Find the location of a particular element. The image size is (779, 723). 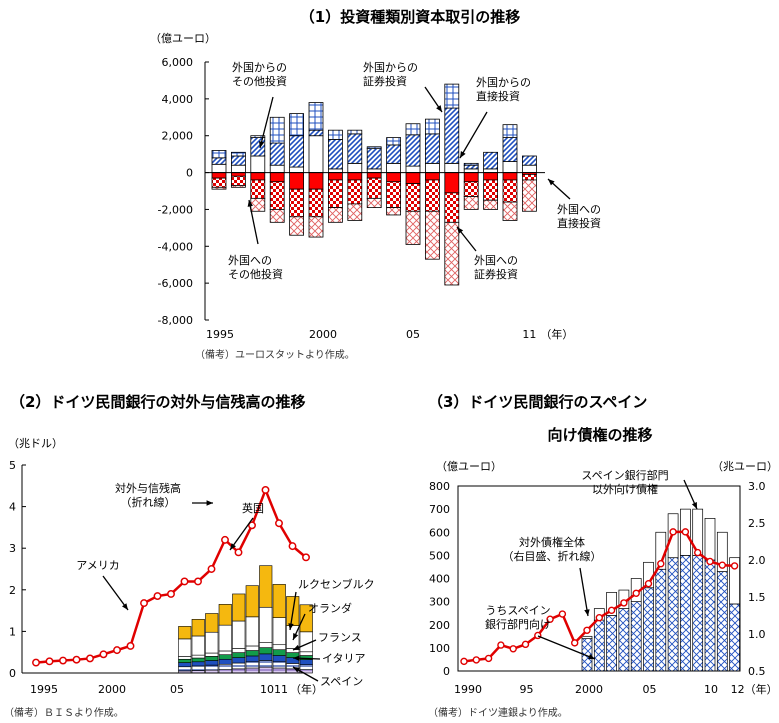

y-right-tick-label: 2.5 is located at coordinates (757, 523).